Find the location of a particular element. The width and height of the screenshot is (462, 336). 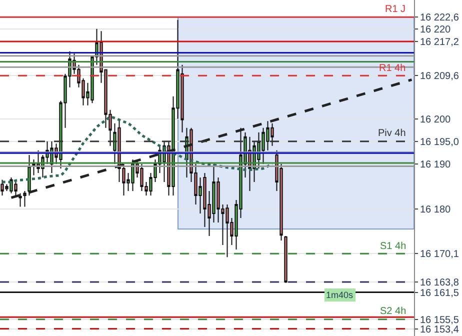

ref-line-label: R1 4h is located at coordinates (392, 68).